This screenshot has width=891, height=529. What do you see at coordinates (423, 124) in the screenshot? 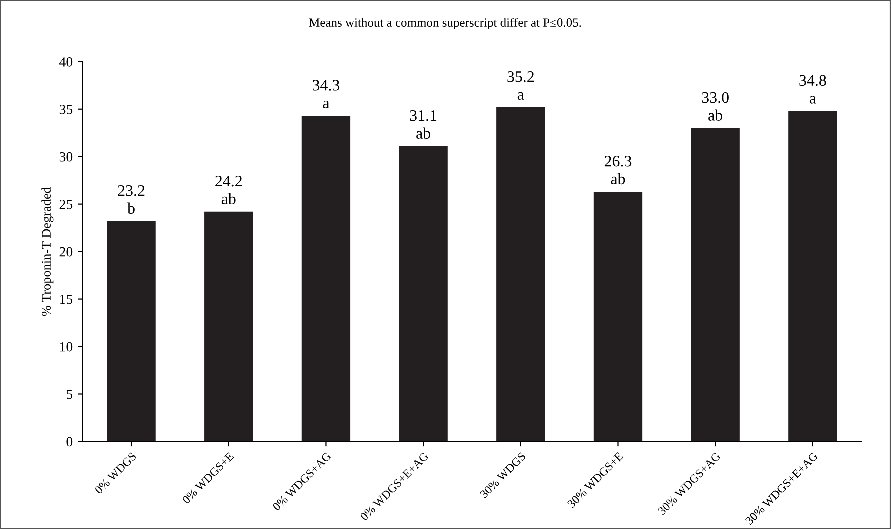
I see `data-label: 31.1 ab` at bounding box center [423, 124].